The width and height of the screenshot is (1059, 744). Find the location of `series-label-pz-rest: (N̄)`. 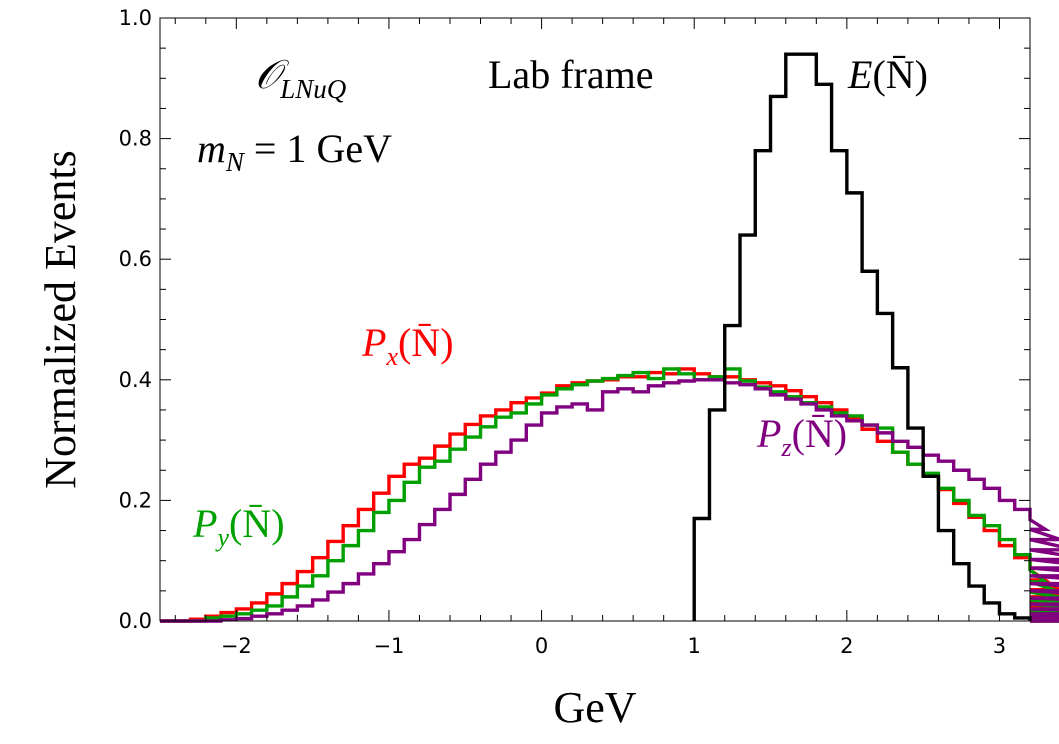

series-label-pz-rest: (N̄) is located at coordinates (820, 433).